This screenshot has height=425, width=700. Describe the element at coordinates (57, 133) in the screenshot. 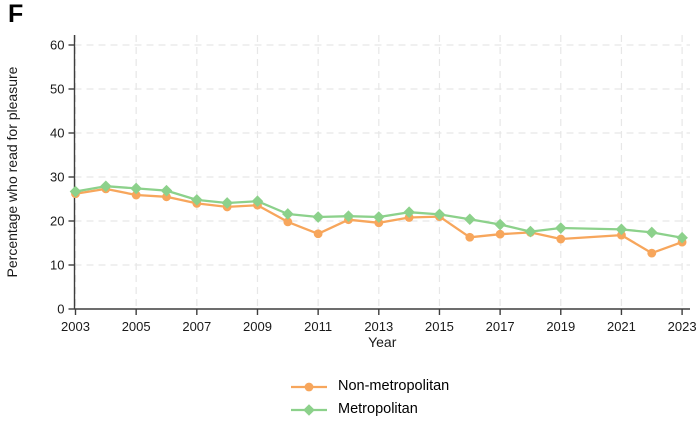

I see `y-tick-label: 40` at that location.